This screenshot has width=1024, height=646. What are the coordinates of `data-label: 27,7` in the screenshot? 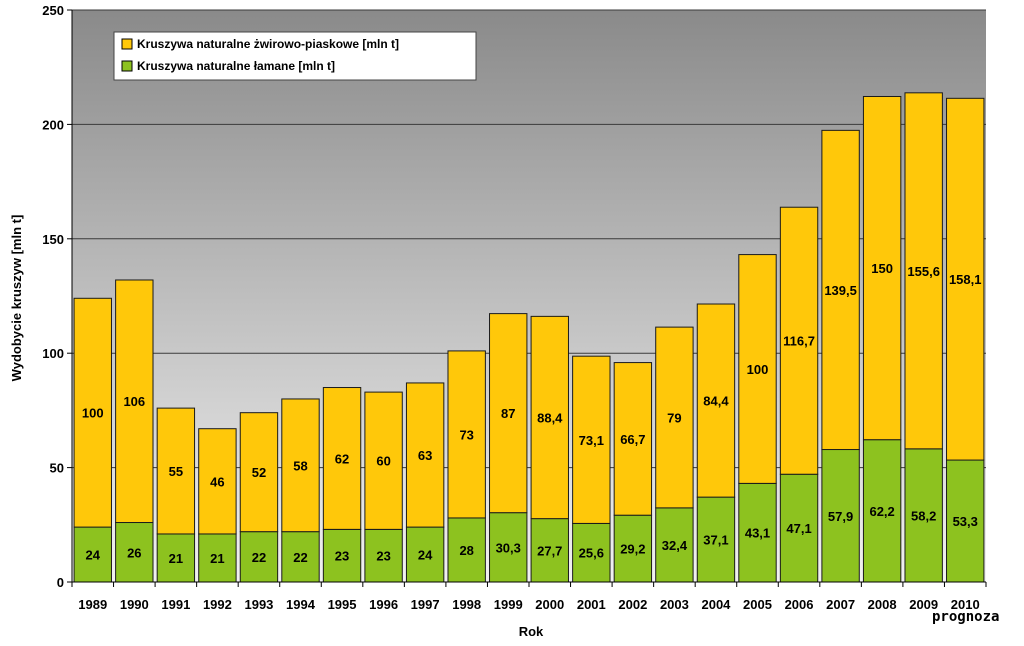 It's located at (549, 550).